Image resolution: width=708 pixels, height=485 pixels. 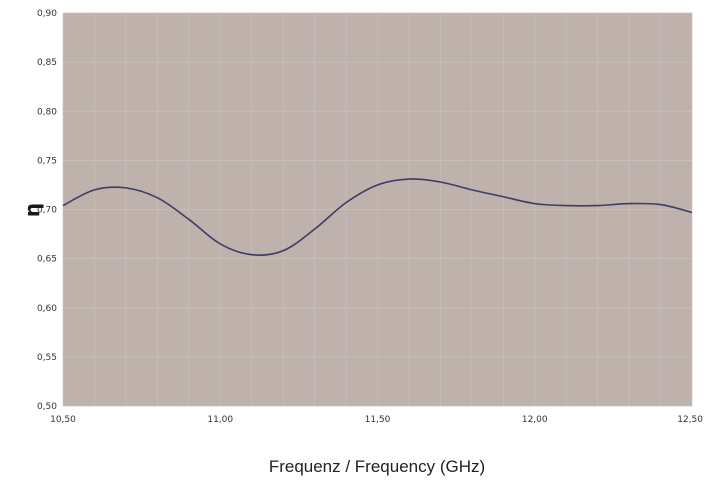 What do you see at coordinates (377, 466) in the screenshot?
I see `x-axis-label: Frequenz / Frequency (GHz)` at bounding box center [377, 466].